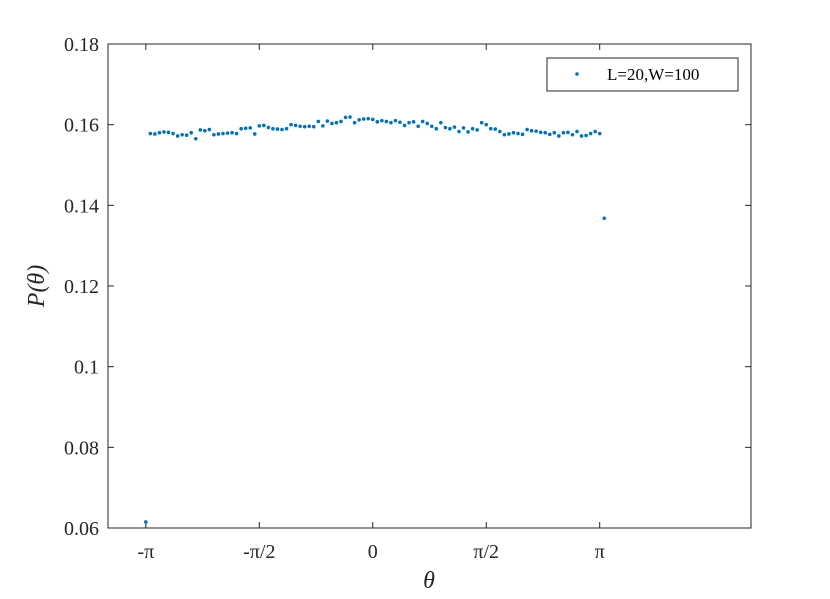 This screenshot has width=830, height=599. Describe the element at coordinates (37, 286) in the screenshot. I see `y-axis-label: P(θ)` at that location.